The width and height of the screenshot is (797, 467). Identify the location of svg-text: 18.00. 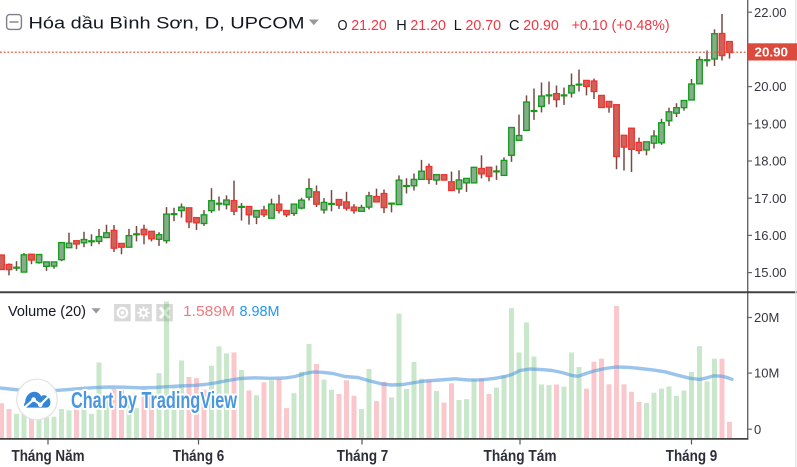
(770, 161).